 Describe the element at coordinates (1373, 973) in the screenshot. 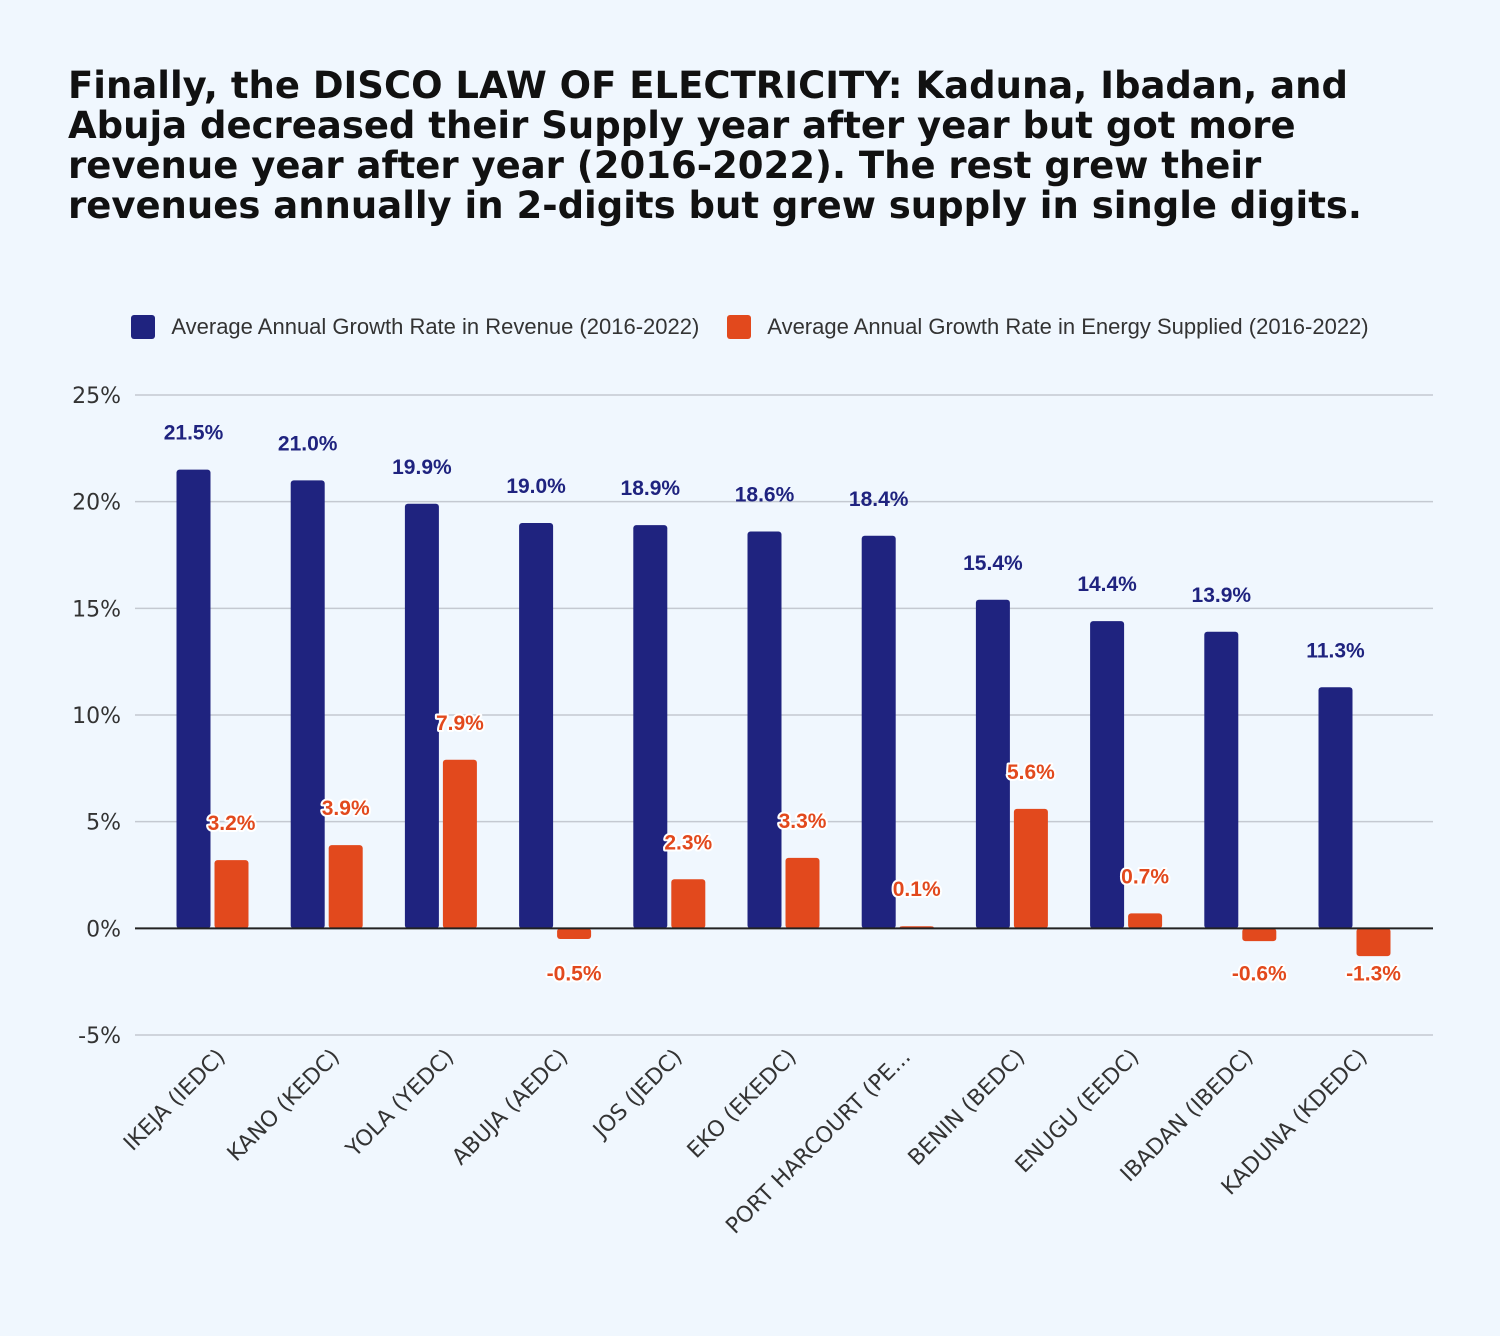

I see `supply-data-label: -1.3%` at that location.